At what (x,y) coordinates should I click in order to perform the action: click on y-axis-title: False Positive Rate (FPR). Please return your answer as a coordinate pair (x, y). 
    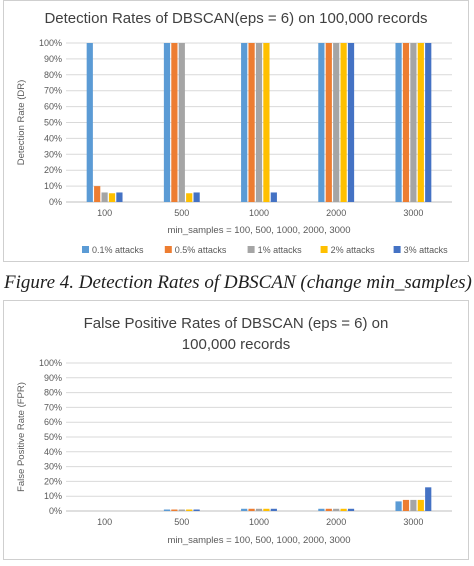
    Looking at the image, I should click on (21, 437).